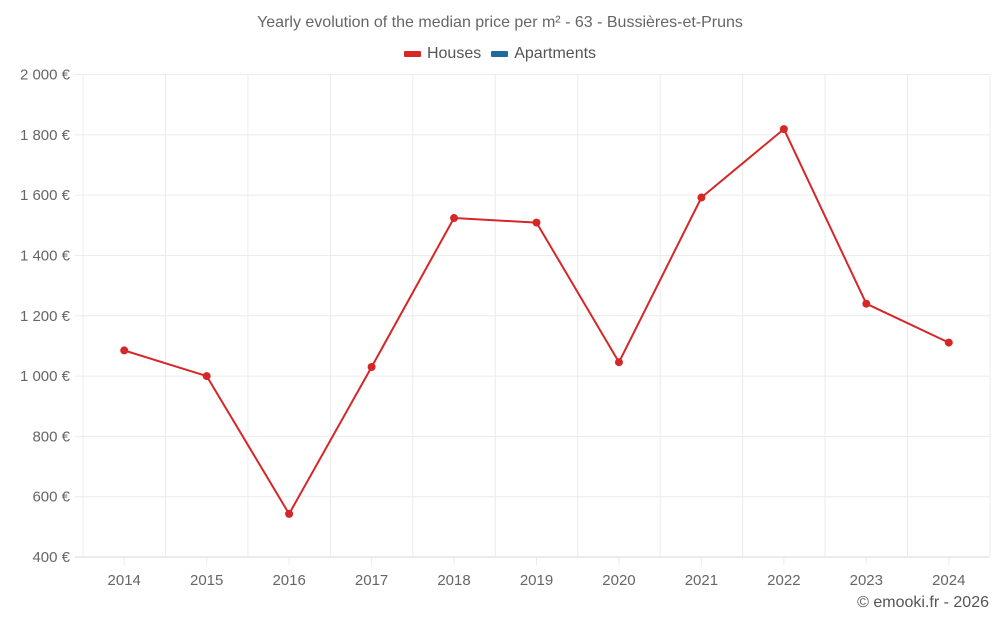 The width and height of the screenshot is (1000, 625). I want to click on y-tick-label: 1 600 €, so click(45, 195).